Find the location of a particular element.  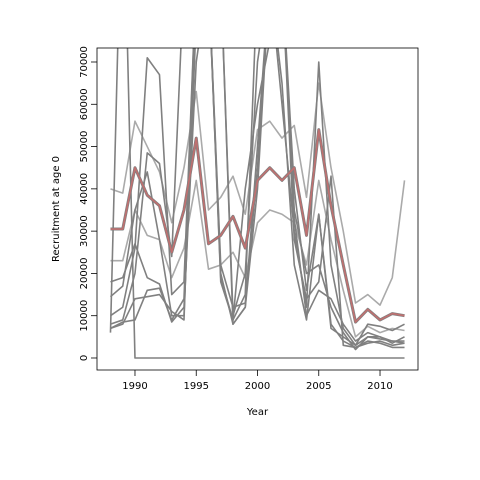

y-tick-label: 30000 is located at coordinates (84, 231).